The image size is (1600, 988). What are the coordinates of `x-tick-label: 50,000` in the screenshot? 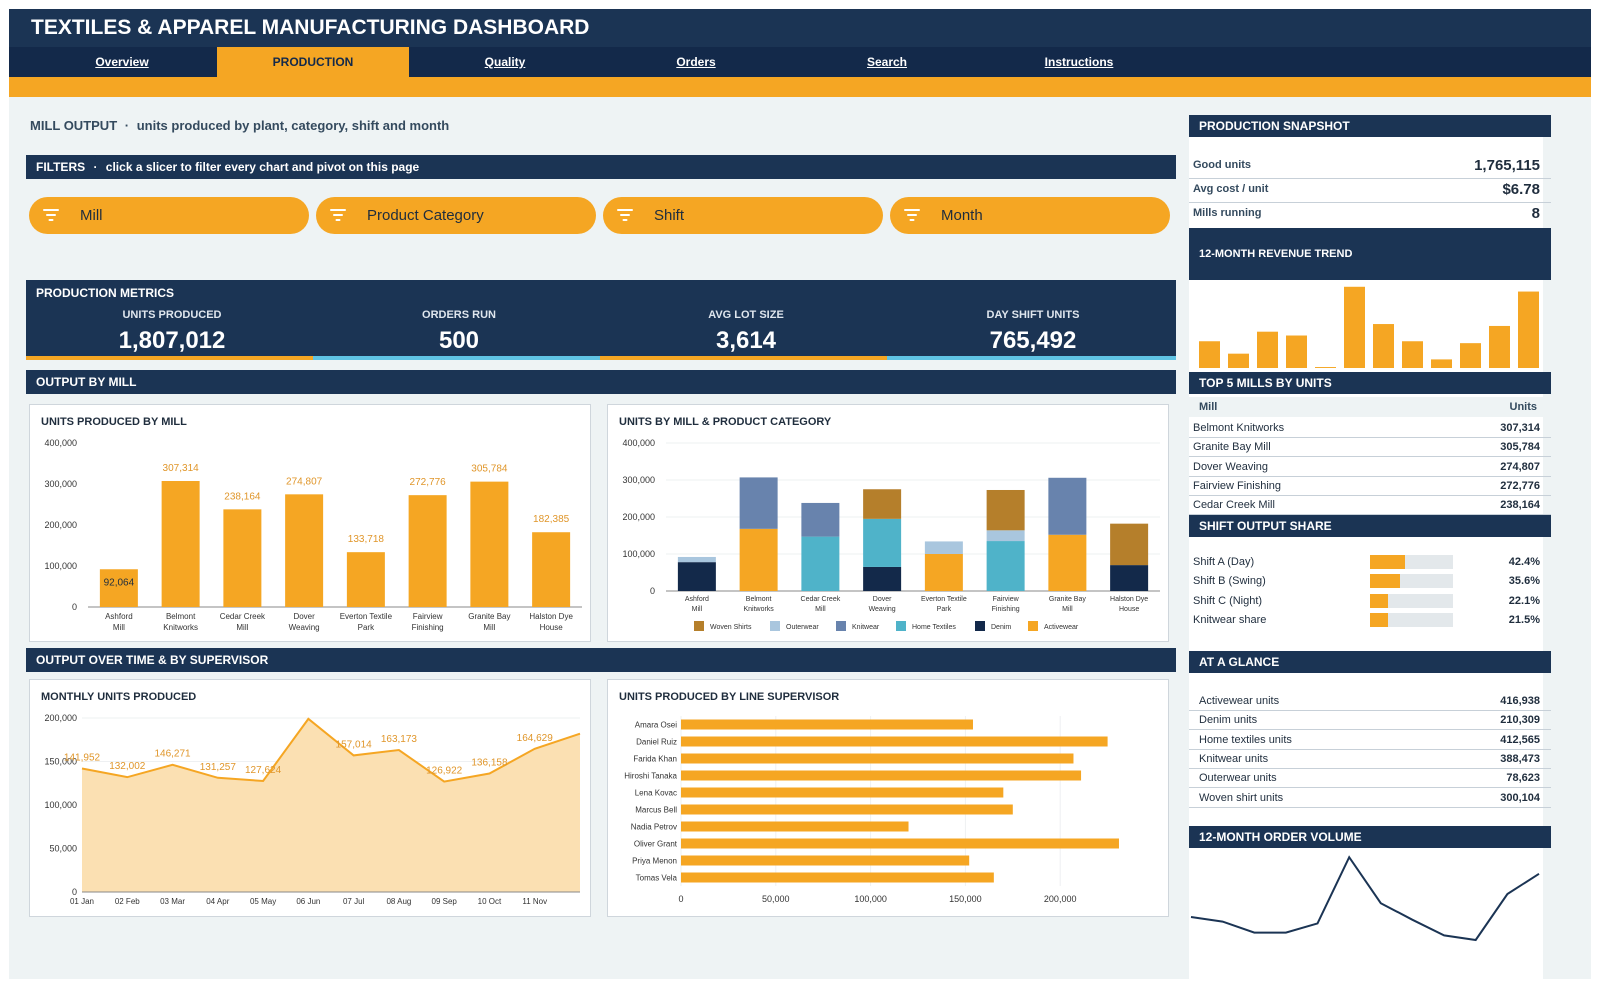 It's located at (776, 899).